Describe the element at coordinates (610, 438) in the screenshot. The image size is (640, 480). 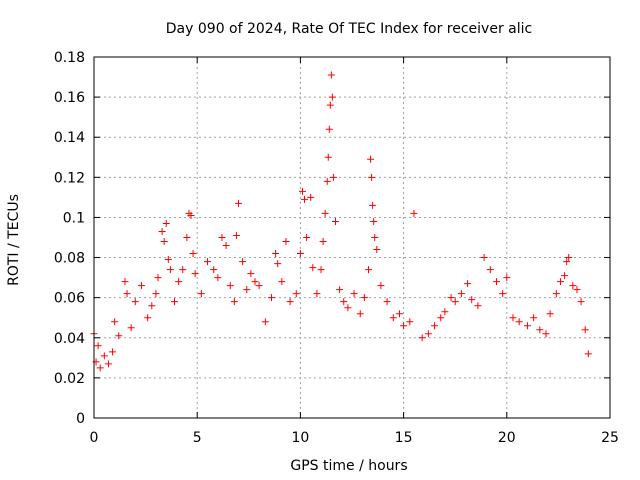
I see `x-tick-label: 25` at that location.